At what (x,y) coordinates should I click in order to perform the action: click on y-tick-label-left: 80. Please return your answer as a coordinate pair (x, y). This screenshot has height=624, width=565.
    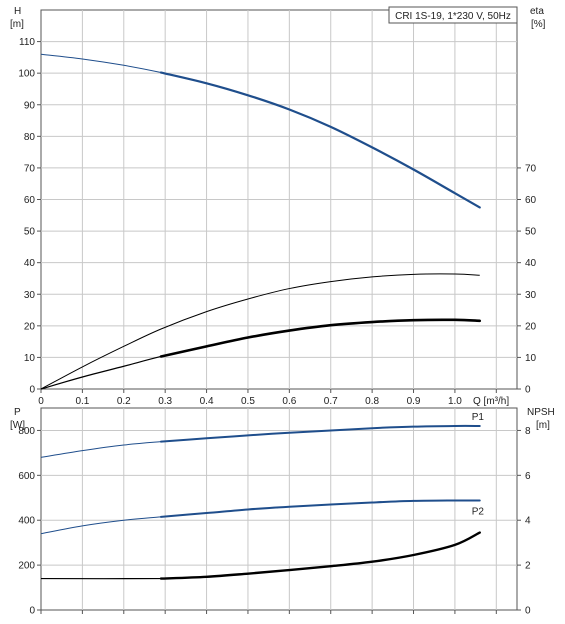
    Looking at the image, I should click on (30, 137).